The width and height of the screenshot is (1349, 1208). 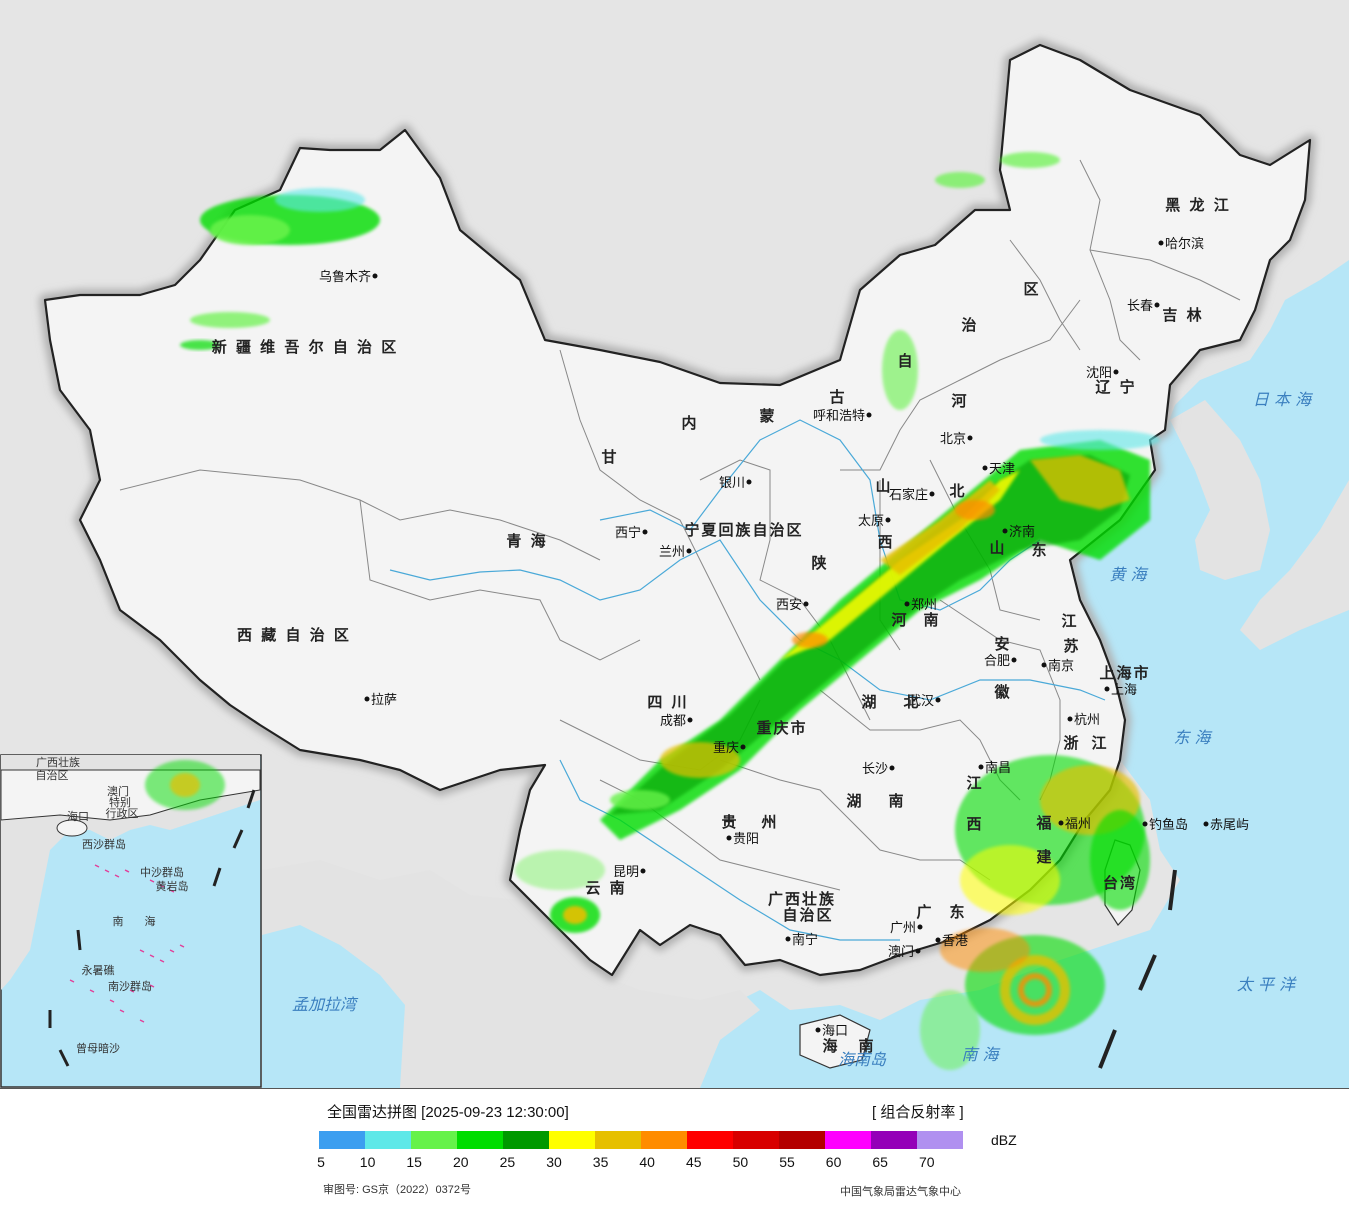 I want to click on legend-tick: 15, so click(x=414, y=1162).